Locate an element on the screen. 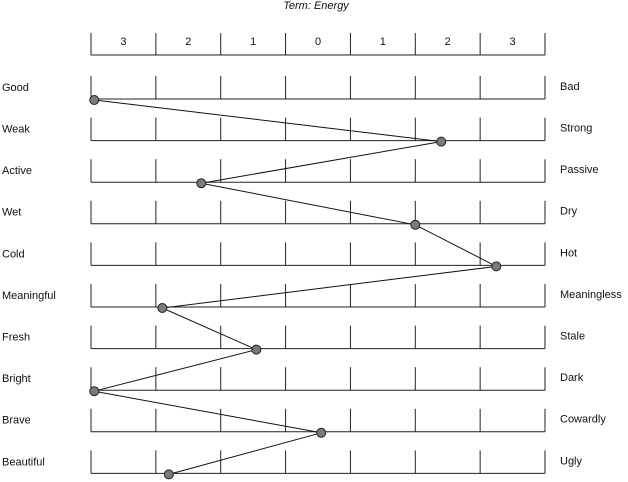 The width and height of the screenshot is (628, 482). right-label: Dry is located at coordinates (569, 212).